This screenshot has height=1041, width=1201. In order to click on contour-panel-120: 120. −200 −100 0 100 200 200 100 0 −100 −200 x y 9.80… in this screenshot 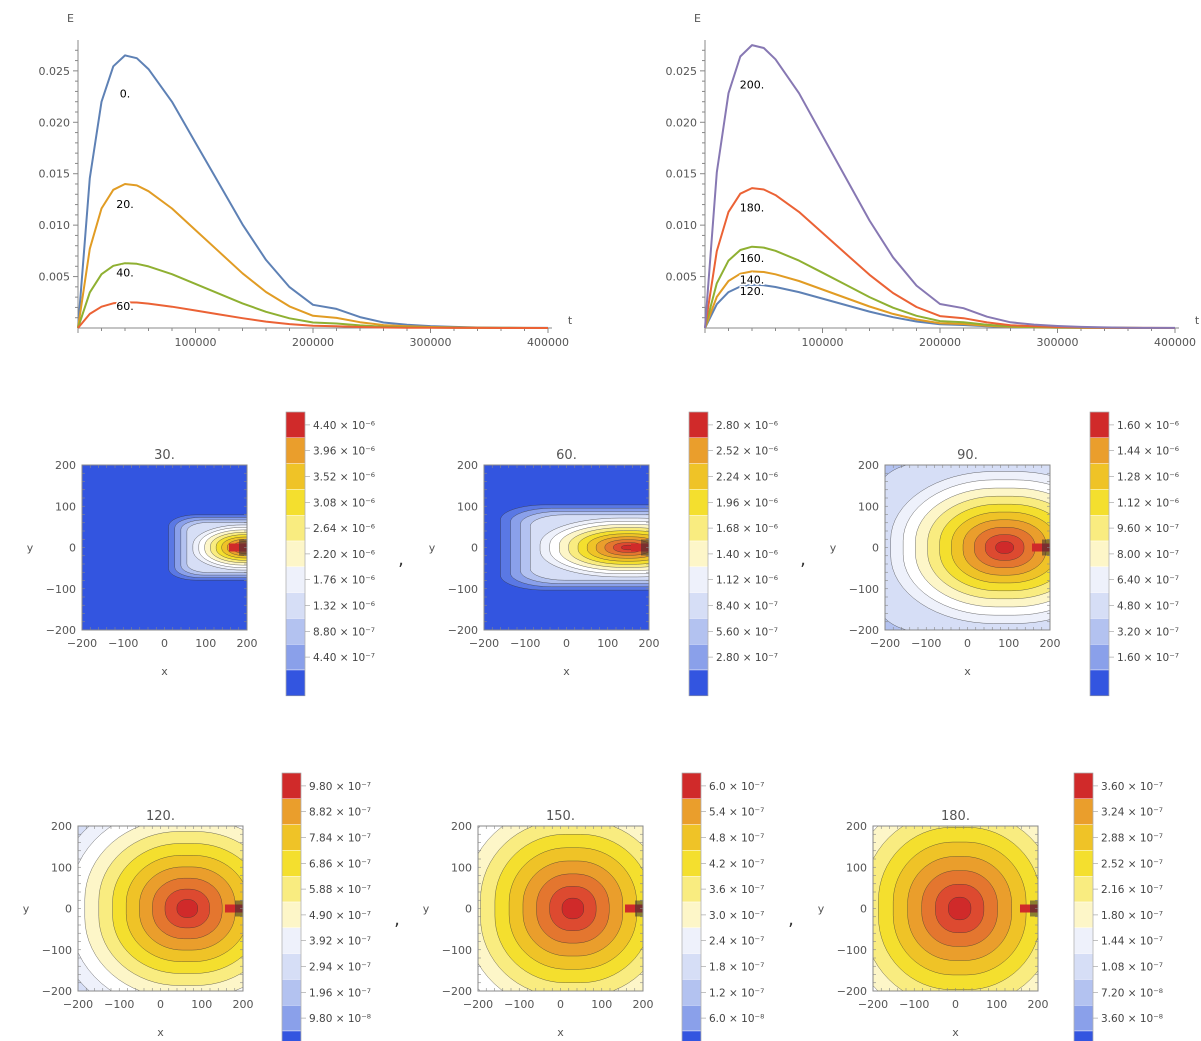, I will do `click(211, 906)`.